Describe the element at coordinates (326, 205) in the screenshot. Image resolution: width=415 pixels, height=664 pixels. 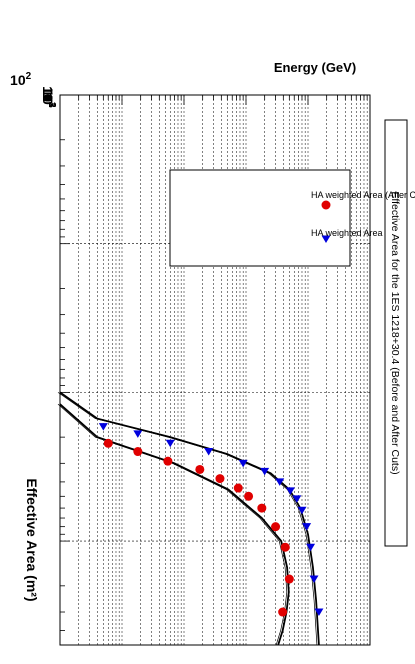
I see `legend-after-cut-marker` at that location.